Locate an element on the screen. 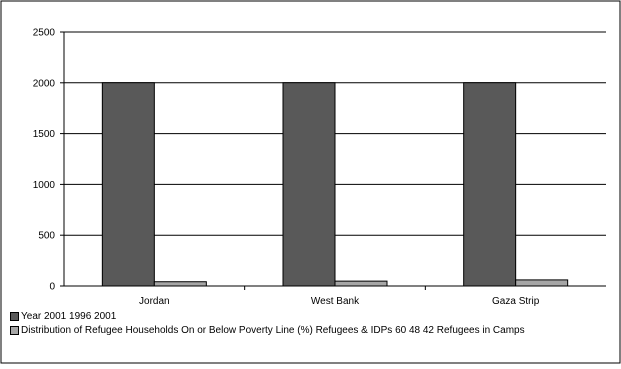 The height and width of the screenshot is (369, 621). bar-1-jordan is located at coordinates (128, 184).